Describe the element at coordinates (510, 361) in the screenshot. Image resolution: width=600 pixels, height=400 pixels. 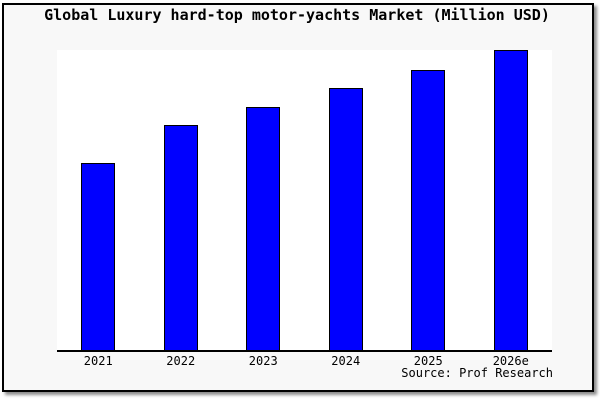
I see `x-tick-label-2026e: 2026e` at that location.